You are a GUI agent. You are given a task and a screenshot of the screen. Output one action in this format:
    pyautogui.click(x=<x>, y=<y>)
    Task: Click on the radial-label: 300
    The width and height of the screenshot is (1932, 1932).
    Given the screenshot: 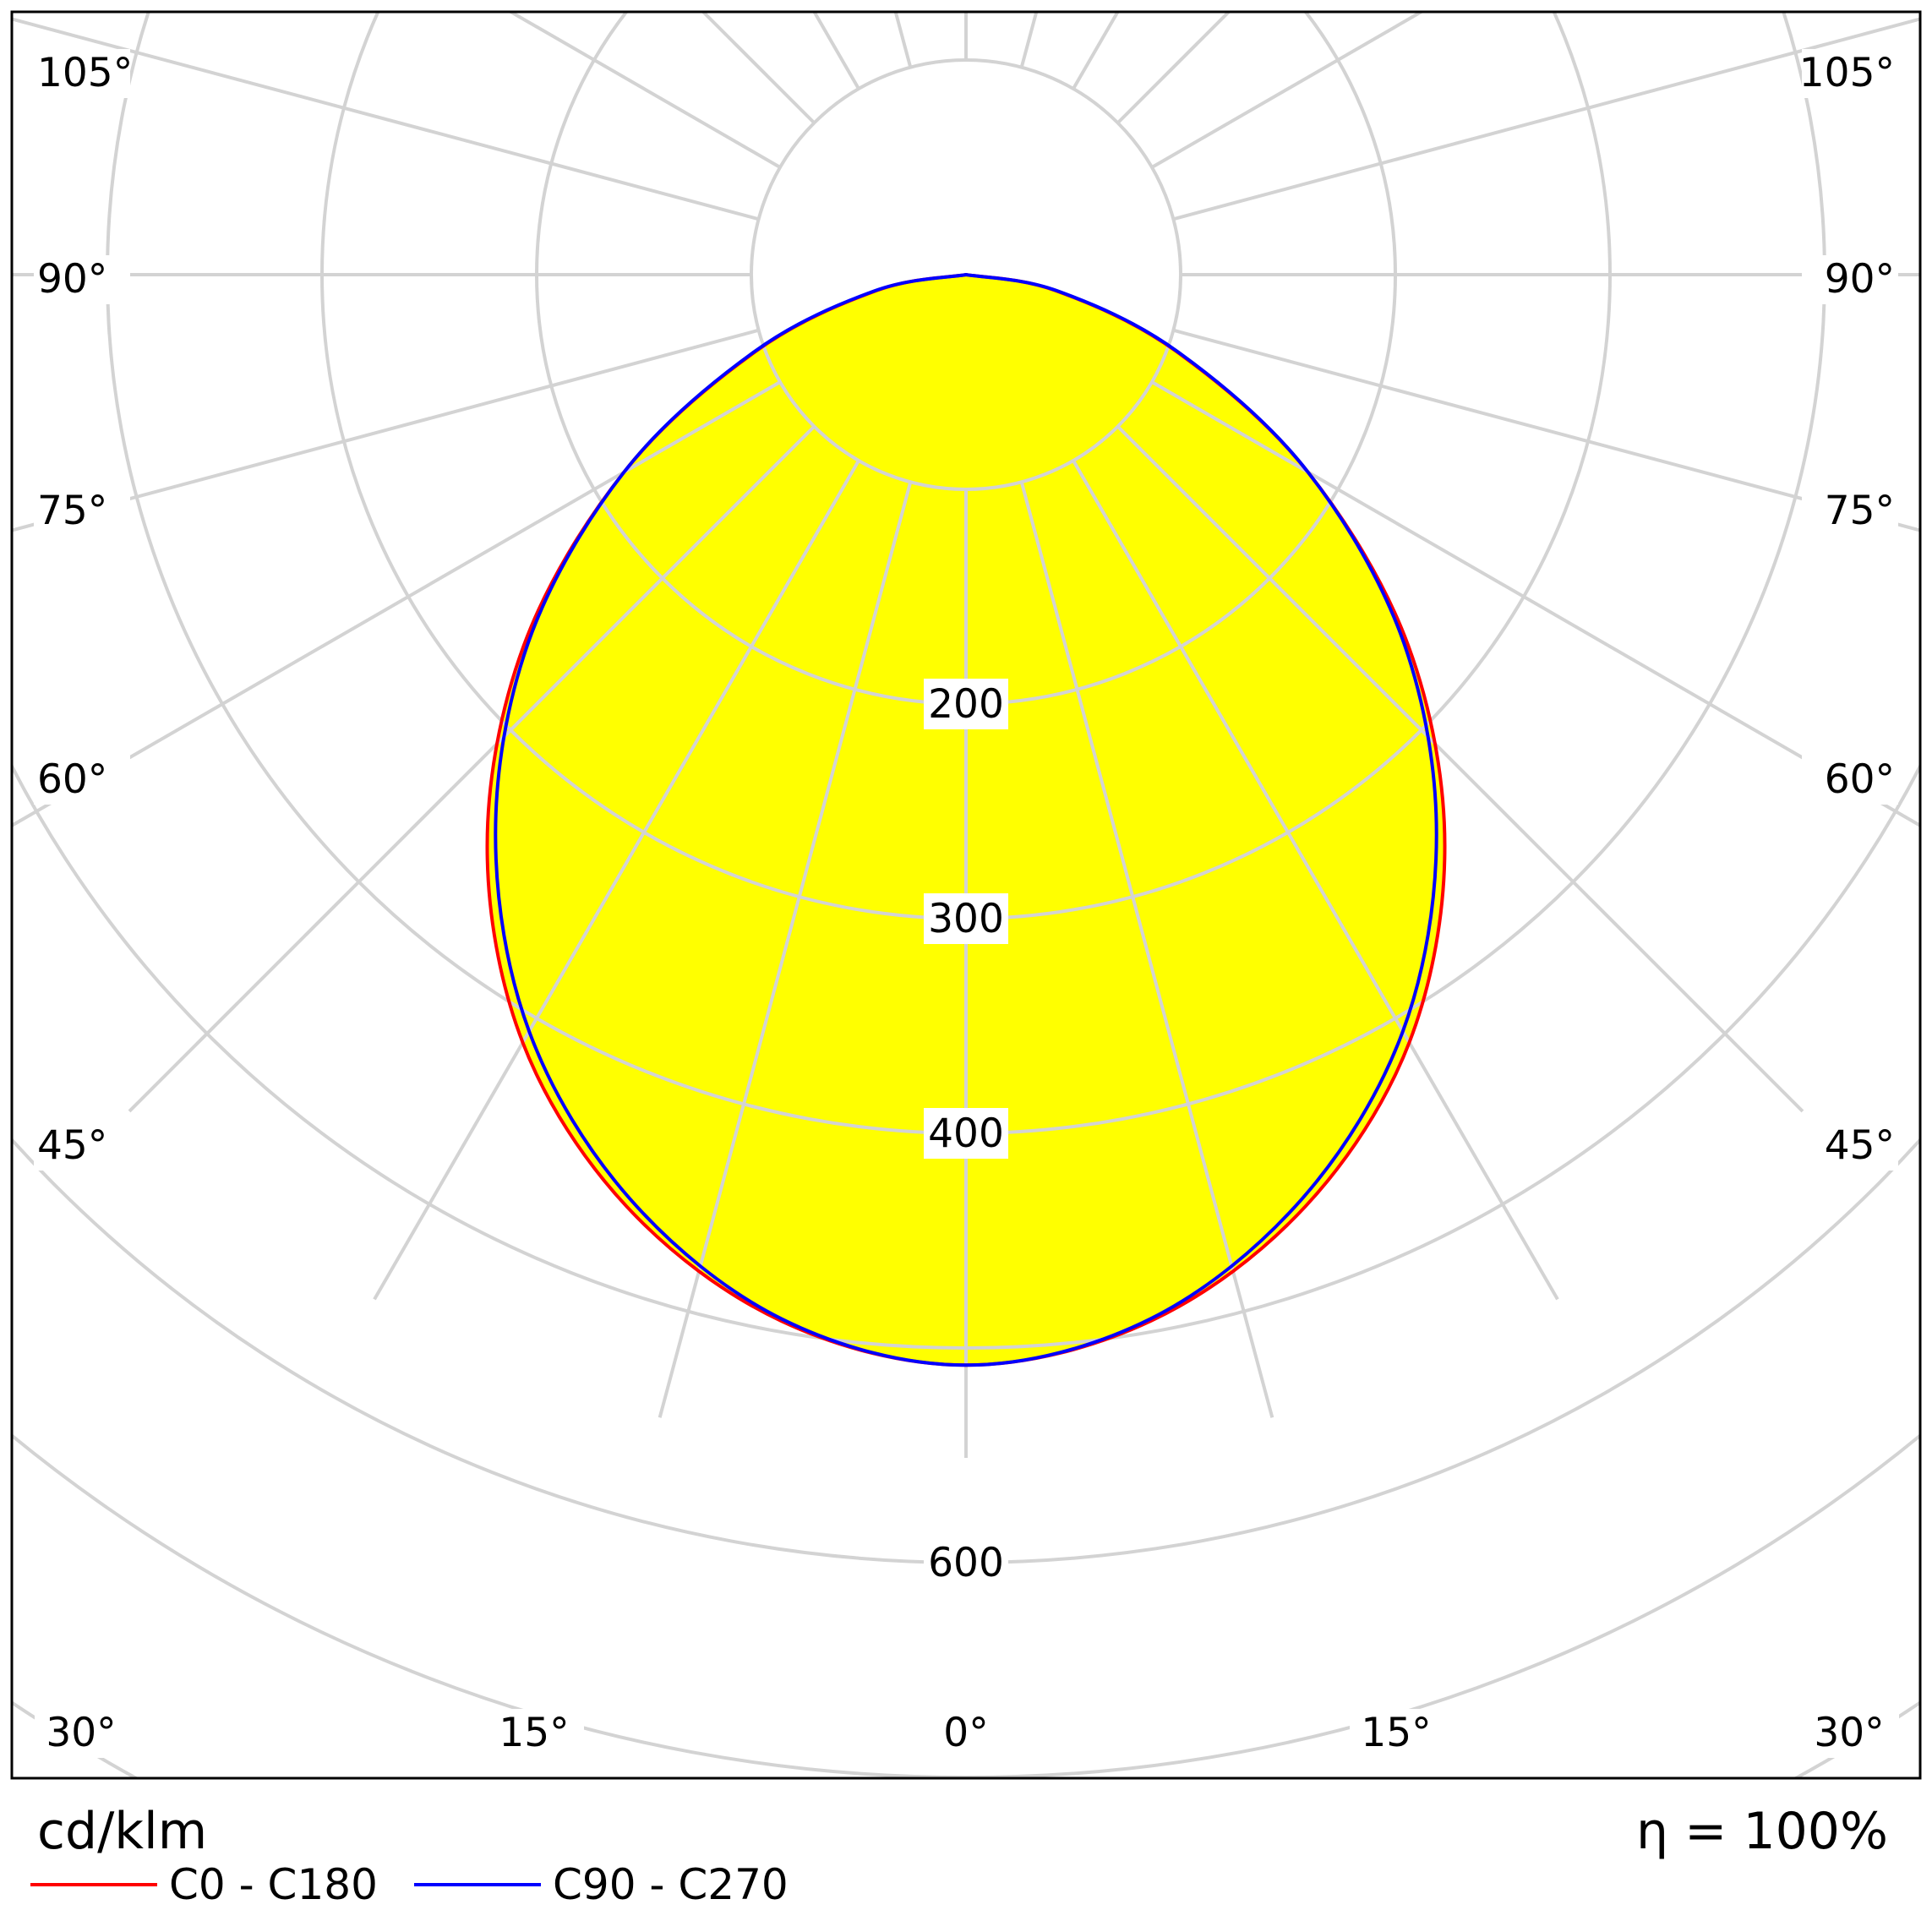 What is the action you would take?
    pyautogui.click(x=966, y=919)
    